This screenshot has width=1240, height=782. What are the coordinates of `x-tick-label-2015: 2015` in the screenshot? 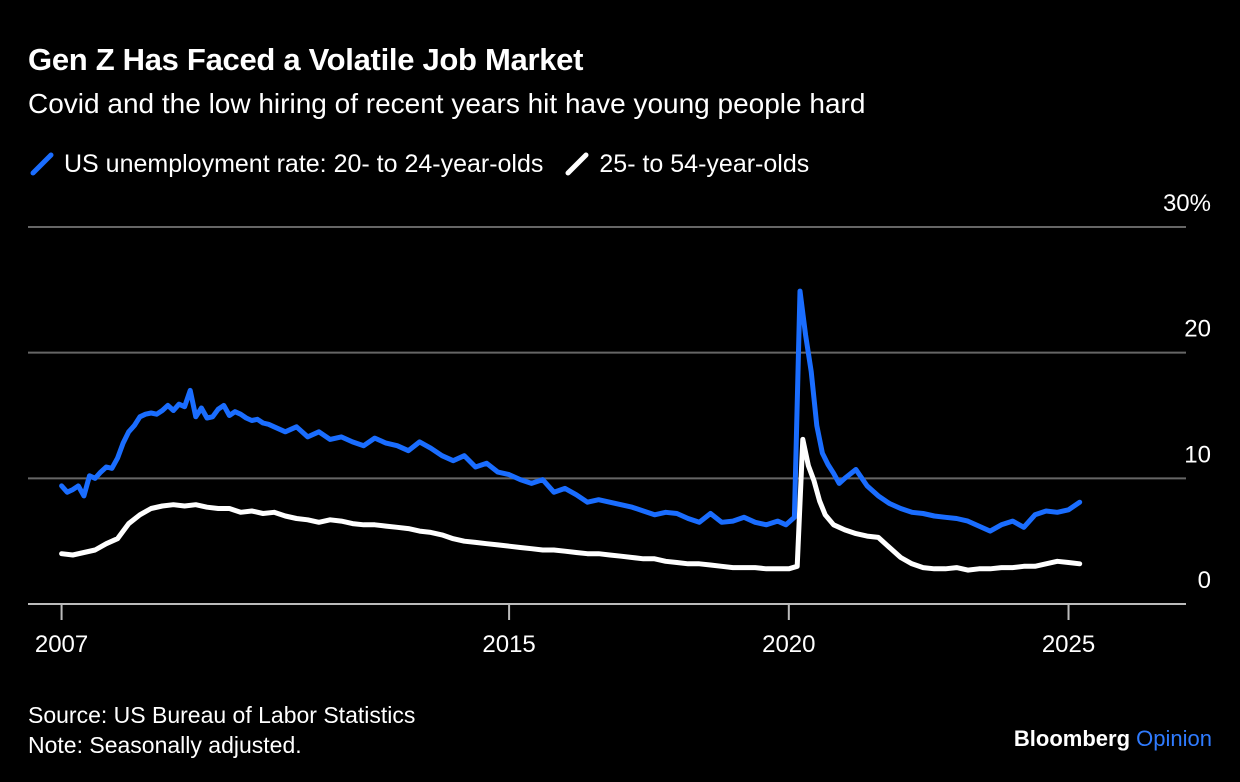 It's located at (508, 644).